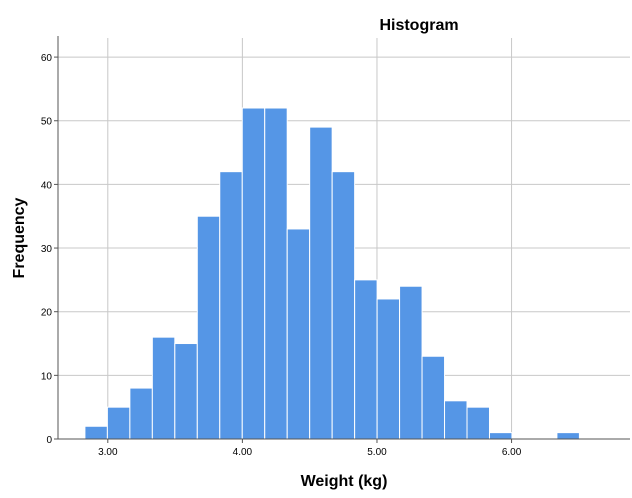 This screenshot has height=498, width=632. Describe the element at coordinates (512, 452) in the screenshot. I see `x-tick-label: 6.00` at that location.